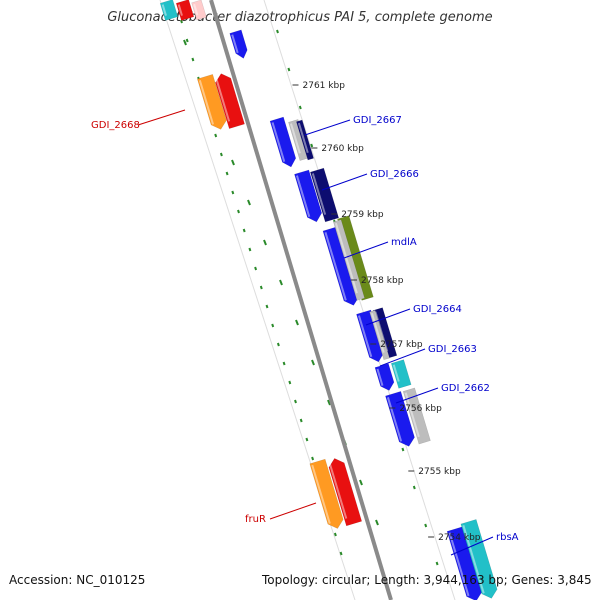 Image resolution: width=600 pixels, height=600 pixels. What do you see at coordinates (465, 388) in the screenshot?
I see `gene-label: GDI_2662` at bounding box center [465, 388].